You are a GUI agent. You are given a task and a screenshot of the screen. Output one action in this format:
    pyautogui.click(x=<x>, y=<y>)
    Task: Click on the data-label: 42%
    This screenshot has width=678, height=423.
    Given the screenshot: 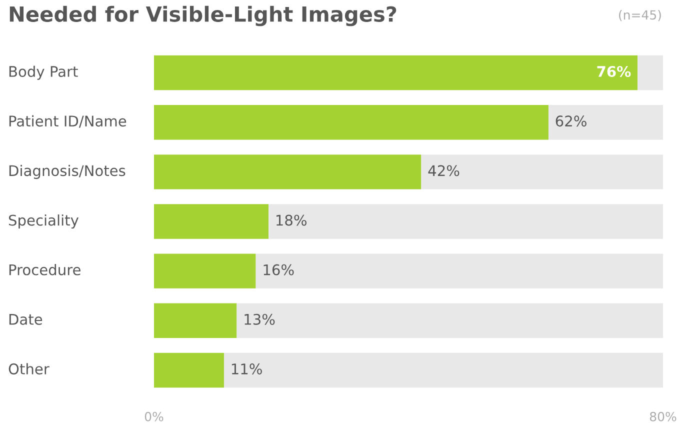 What is the action you would take?
    pyautogui.click(x=444, y=170)
    